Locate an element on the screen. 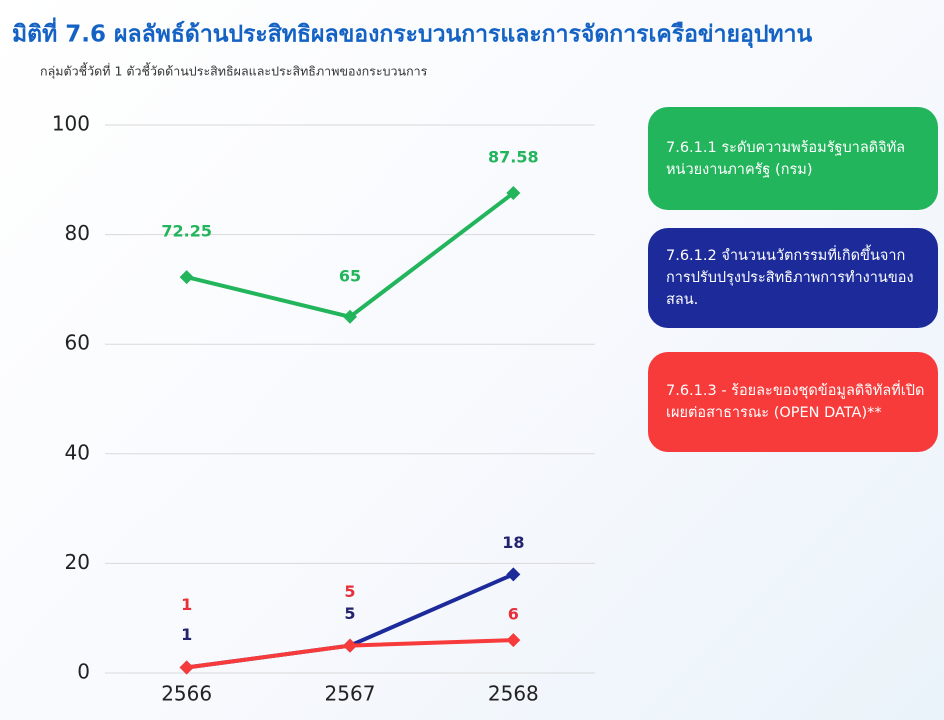 The width and height of the screenshot is (944, 720). y-tick-label: 0 is located at coordinates (83, 672).